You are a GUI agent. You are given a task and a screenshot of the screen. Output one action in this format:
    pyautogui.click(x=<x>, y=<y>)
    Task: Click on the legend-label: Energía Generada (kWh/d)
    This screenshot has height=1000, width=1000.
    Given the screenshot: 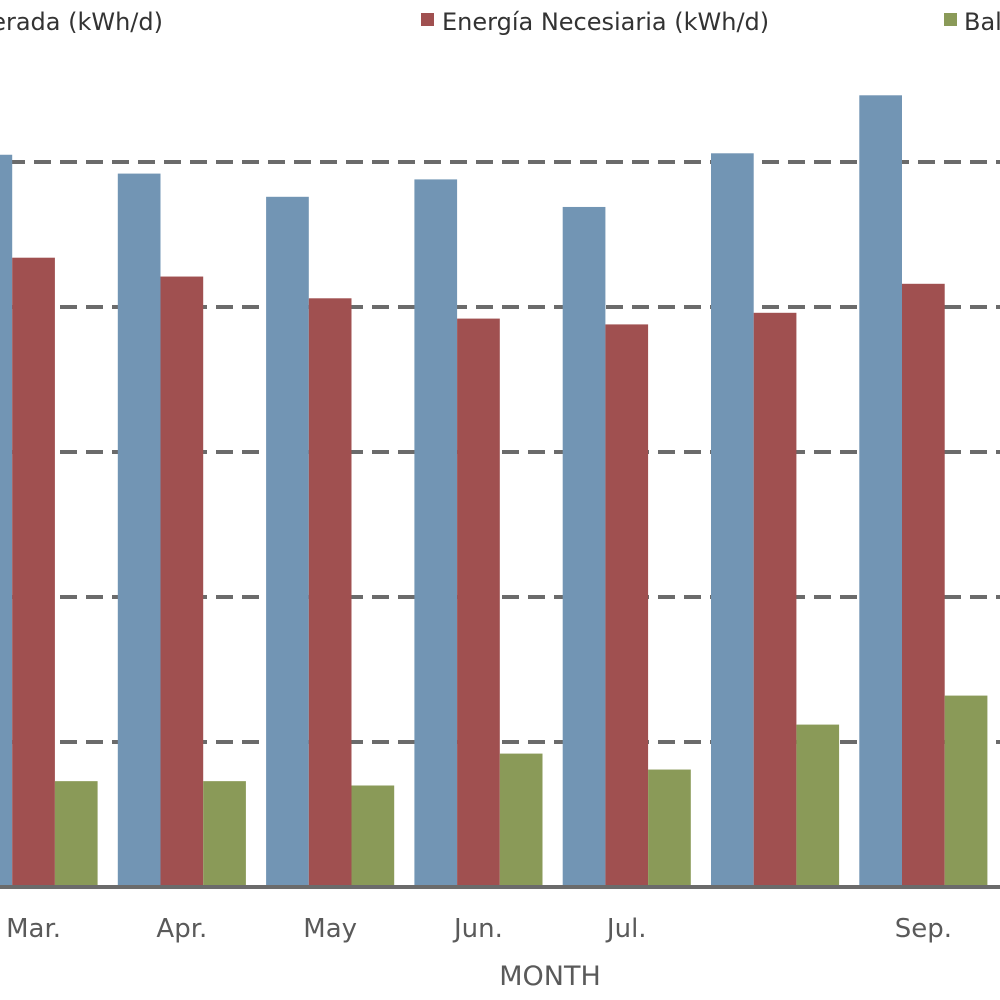 What is the action you would take?
    pyautogui.click(x=81, y=22)
    